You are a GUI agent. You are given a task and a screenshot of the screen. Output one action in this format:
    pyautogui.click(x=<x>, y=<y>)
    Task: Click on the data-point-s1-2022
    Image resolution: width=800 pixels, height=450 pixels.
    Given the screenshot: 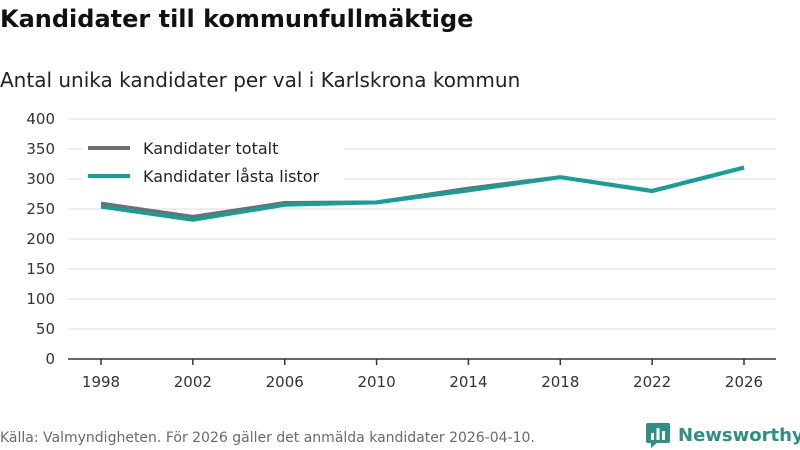 What is the action you would take?
    pyautogui.click(x=652, y=191)
    